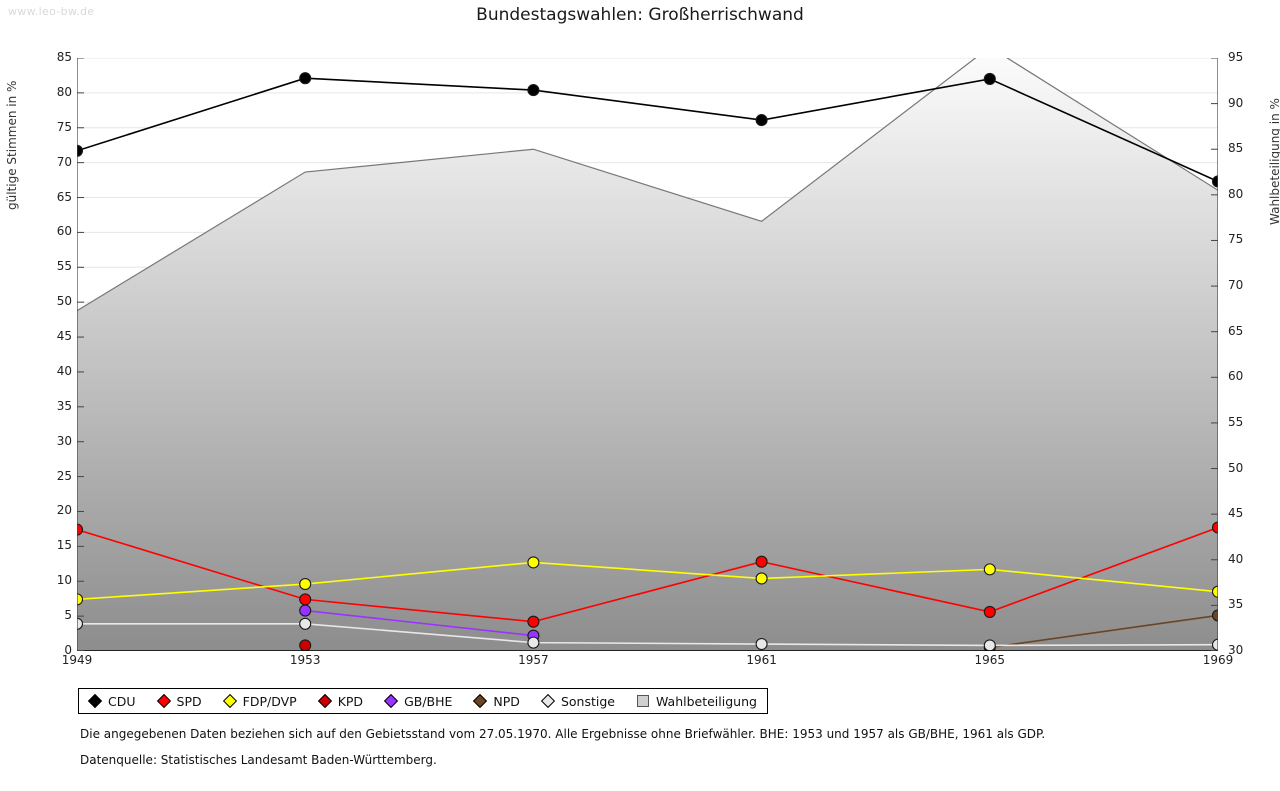  I want to click on y-tick-left: 85, so click(64, 57).